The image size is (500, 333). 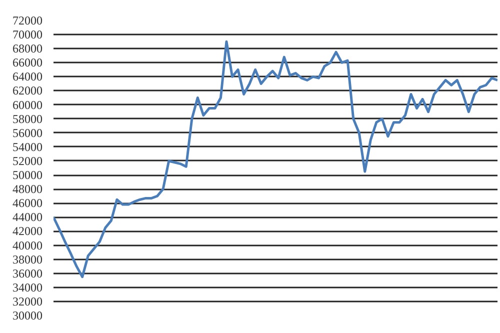 What do you see at coordinates (27, 231) in the screenshot?
I see `y-tick-label: 42000` at bounding box center [27, 231].